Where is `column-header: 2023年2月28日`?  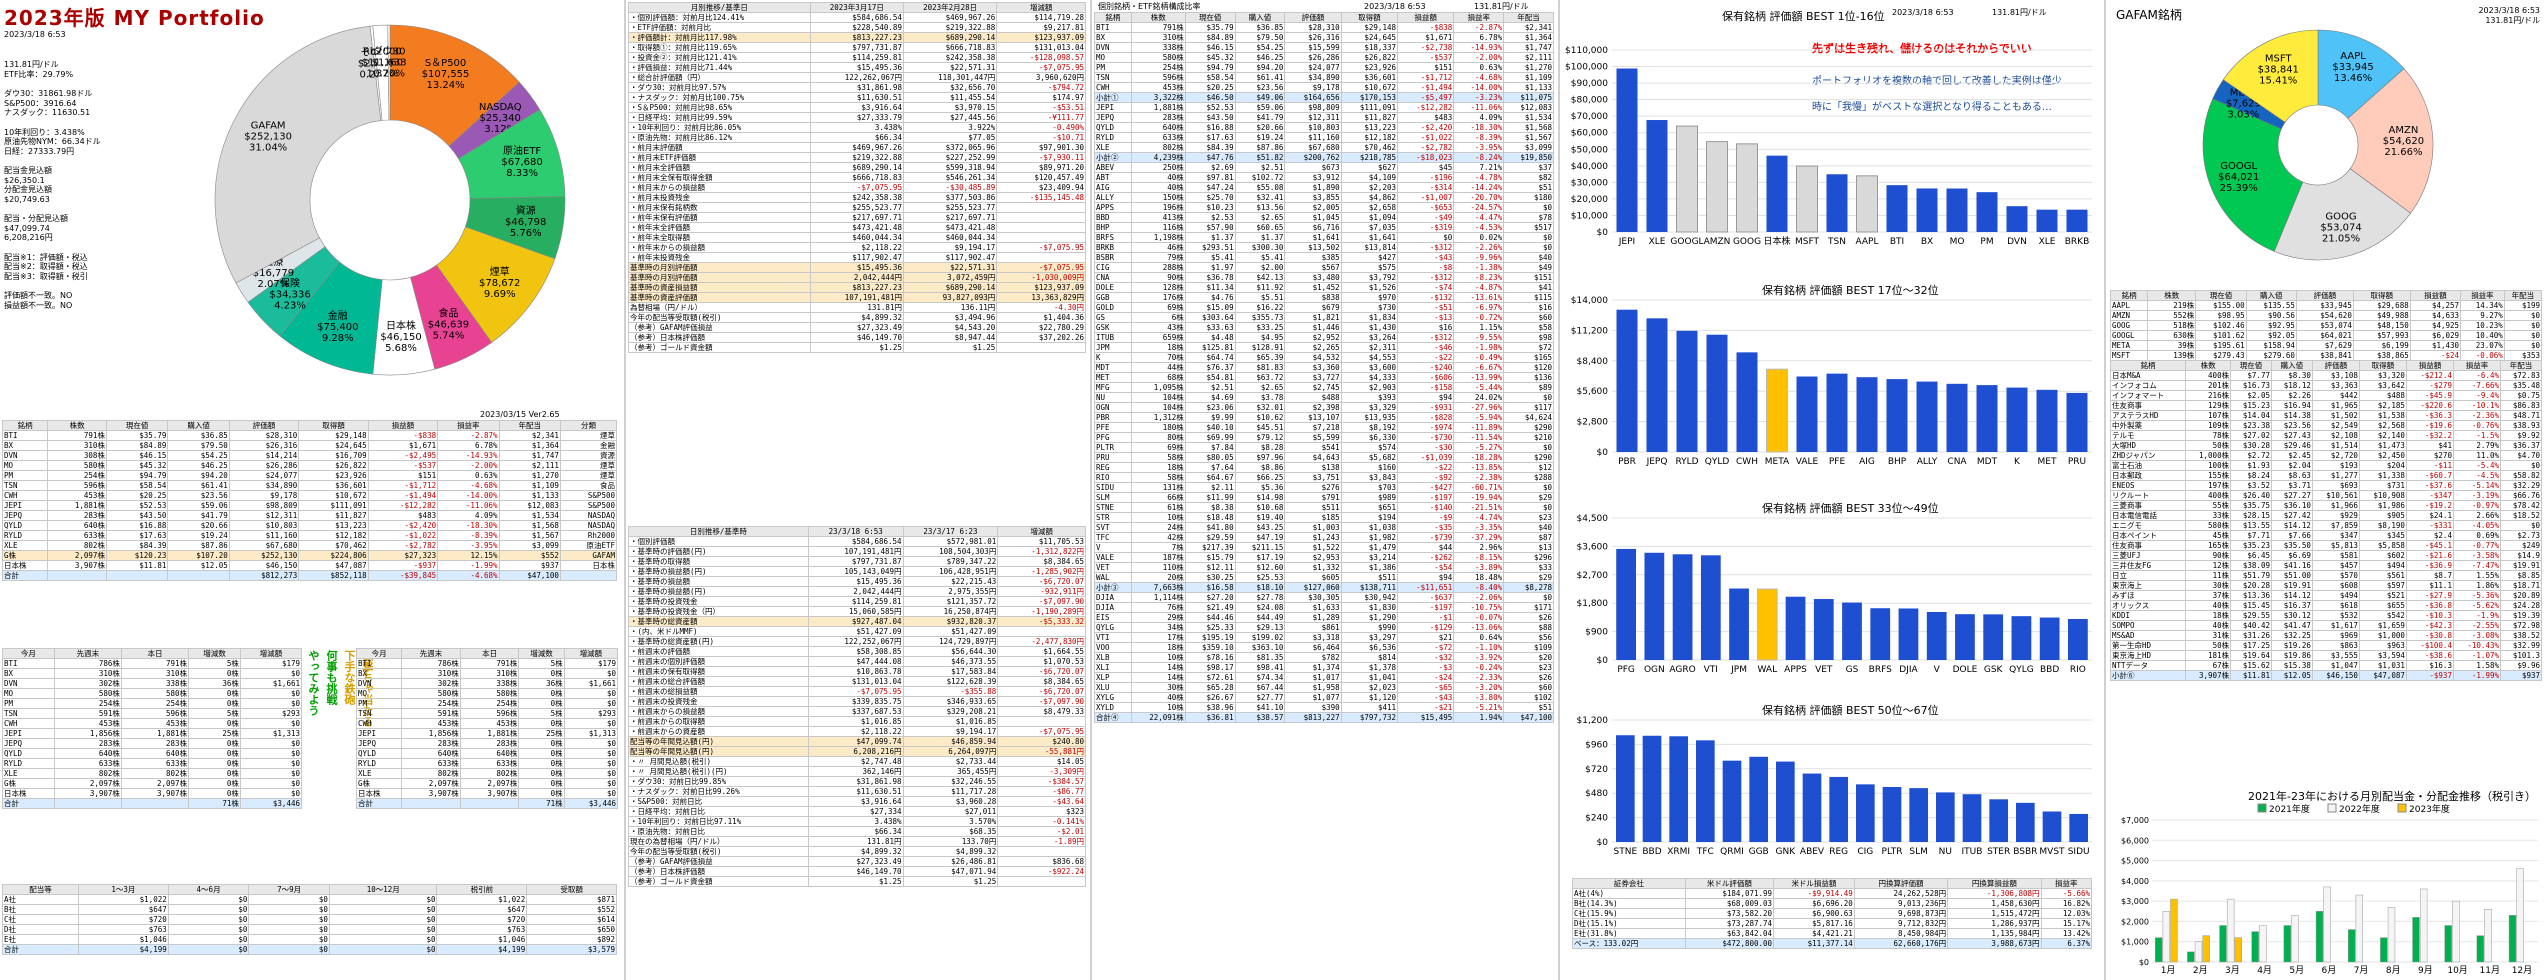
column-header: 2023年2月28日 is located at coordinates (950, 7).